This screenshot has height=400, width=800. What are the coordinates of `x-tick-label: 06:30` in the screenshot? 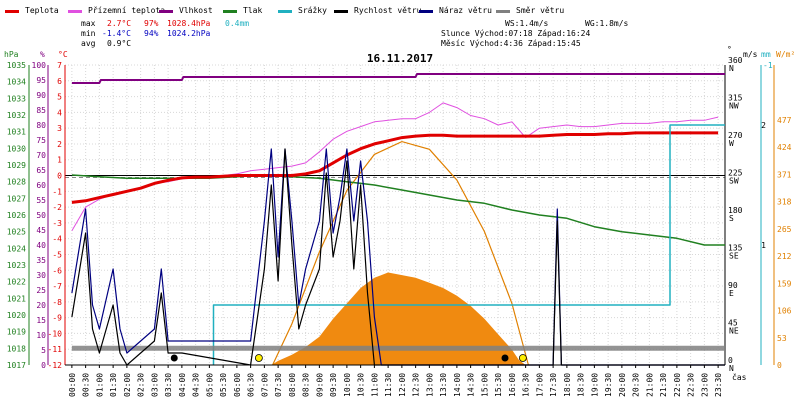 It's located at (251, 385).